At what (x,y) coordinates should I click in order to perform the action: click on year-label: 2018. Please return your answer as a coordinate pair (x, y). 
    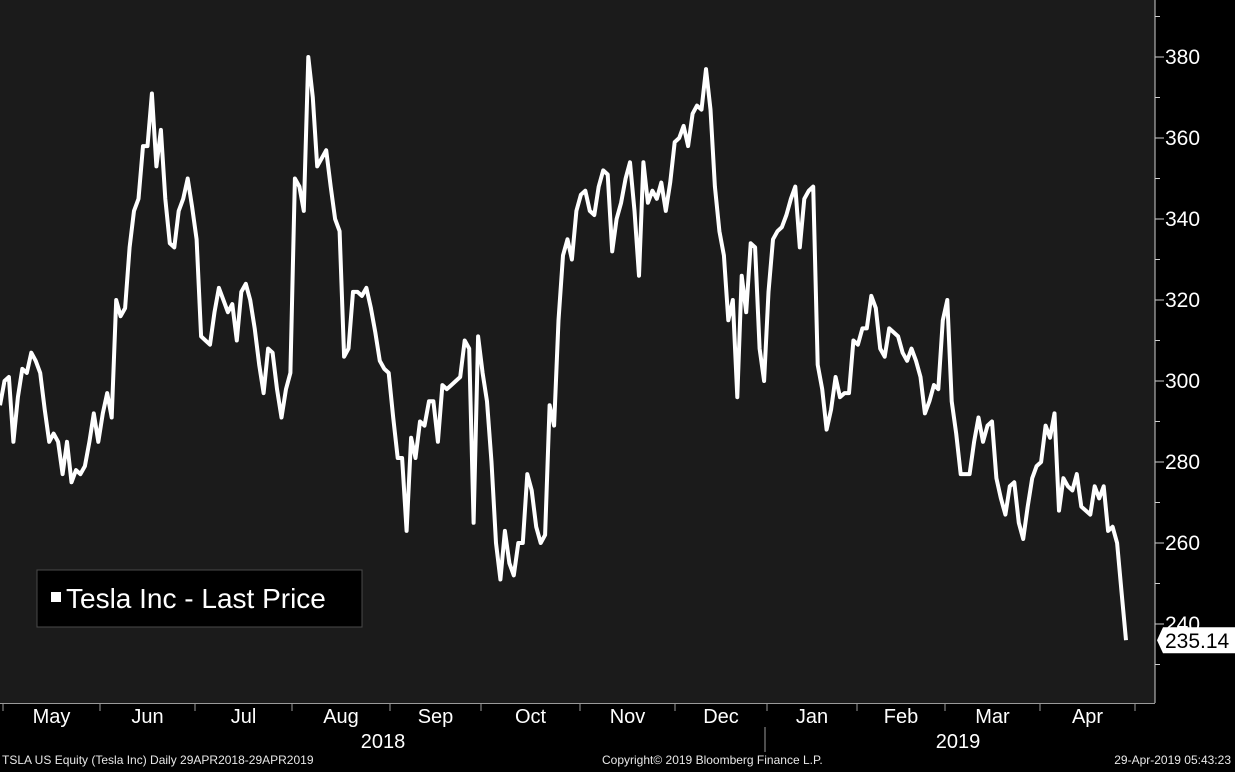
    Looking at the image, I should click on (383, 742).